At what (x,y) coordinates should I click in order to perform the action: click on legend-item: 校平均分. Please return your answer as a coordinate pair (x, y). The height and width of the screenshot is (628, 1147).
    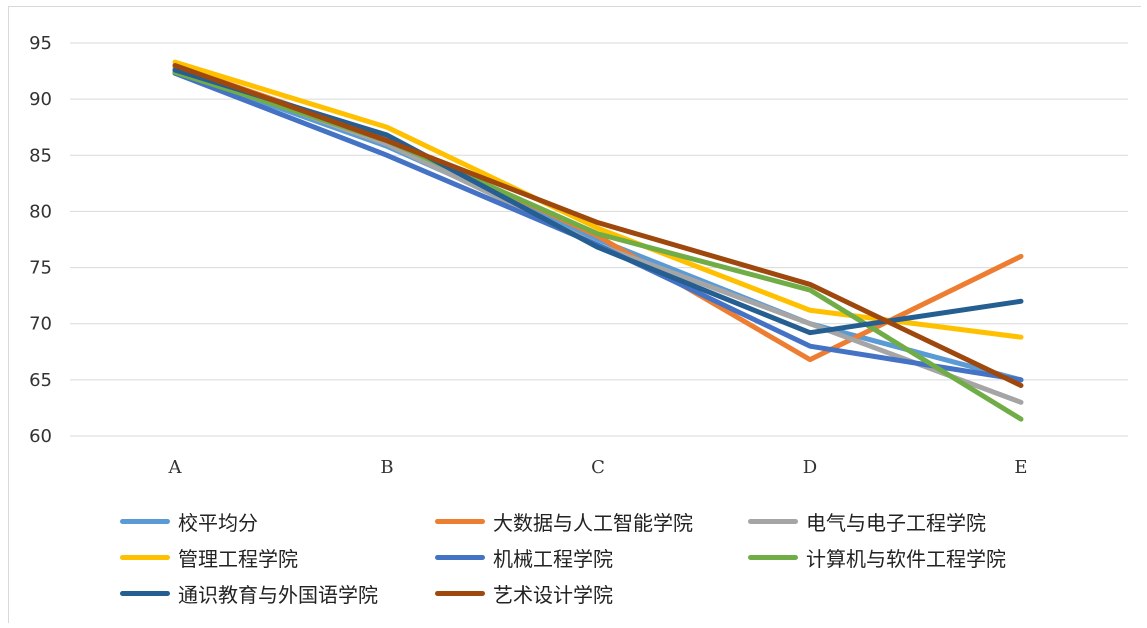
    Looking at the image, I should click on (189, 521).